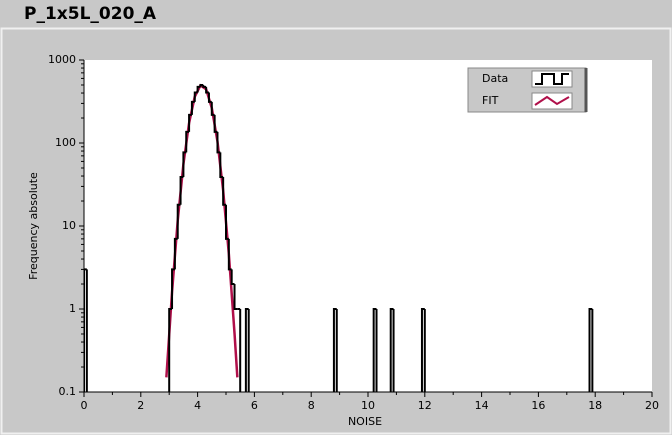  I want to click on y-tick-label: 1000, so click(62, 59).